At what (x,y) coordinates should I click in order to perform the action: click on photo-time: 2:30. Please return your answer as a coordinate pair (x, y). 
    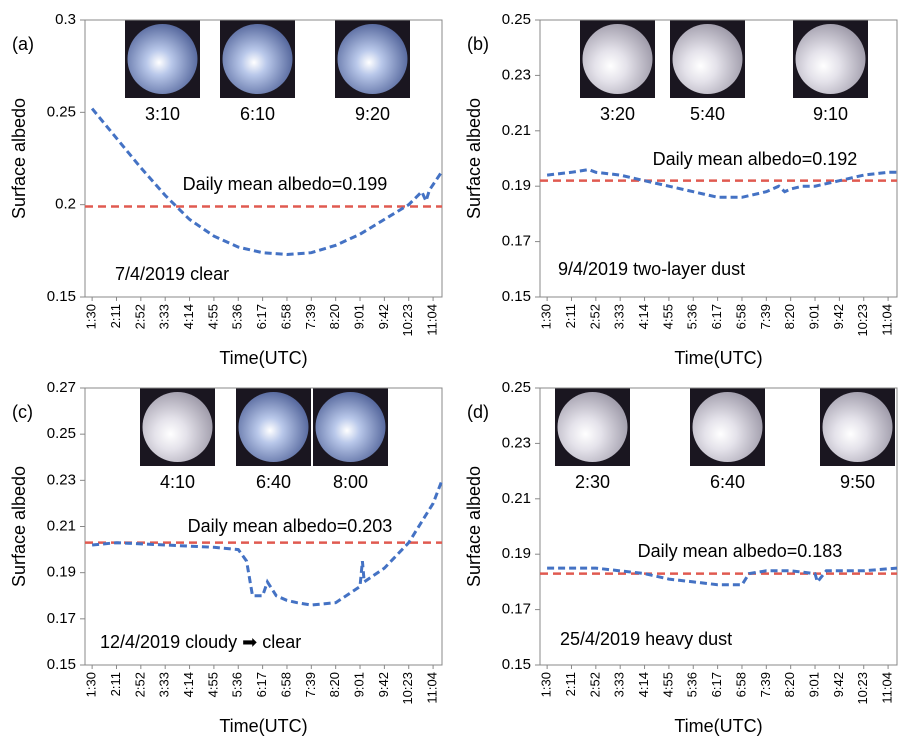
    Looking at the image, I should click on (592, 482).